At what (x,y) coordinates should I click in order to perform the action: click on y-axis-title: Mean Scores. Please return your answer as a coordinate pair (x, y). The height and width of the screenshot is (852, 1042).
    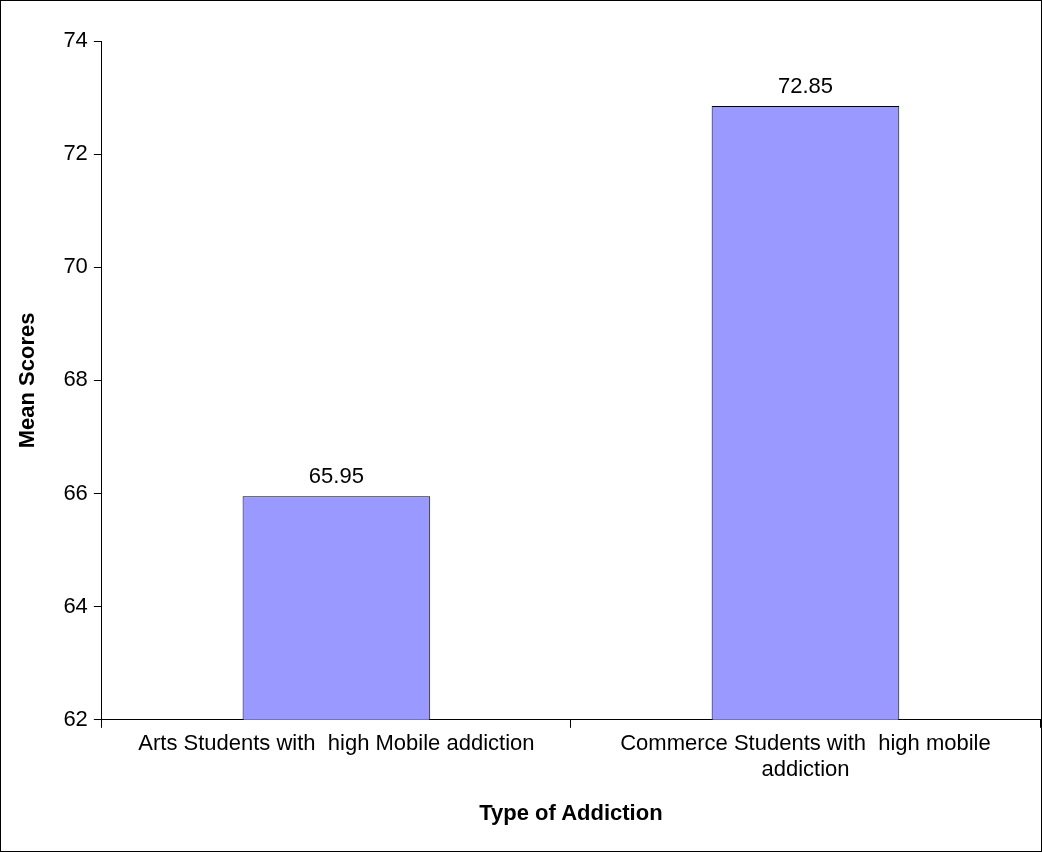
    Looking at the image, I should click on (27, 380).